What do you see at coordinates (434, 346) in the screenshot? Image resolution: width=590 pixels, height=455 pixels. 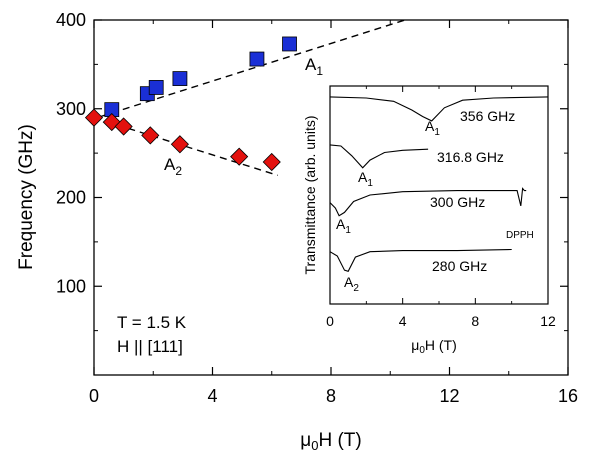 I see `inset-x-axis-title: μ0H (T)` at bounding box center [434, 346].